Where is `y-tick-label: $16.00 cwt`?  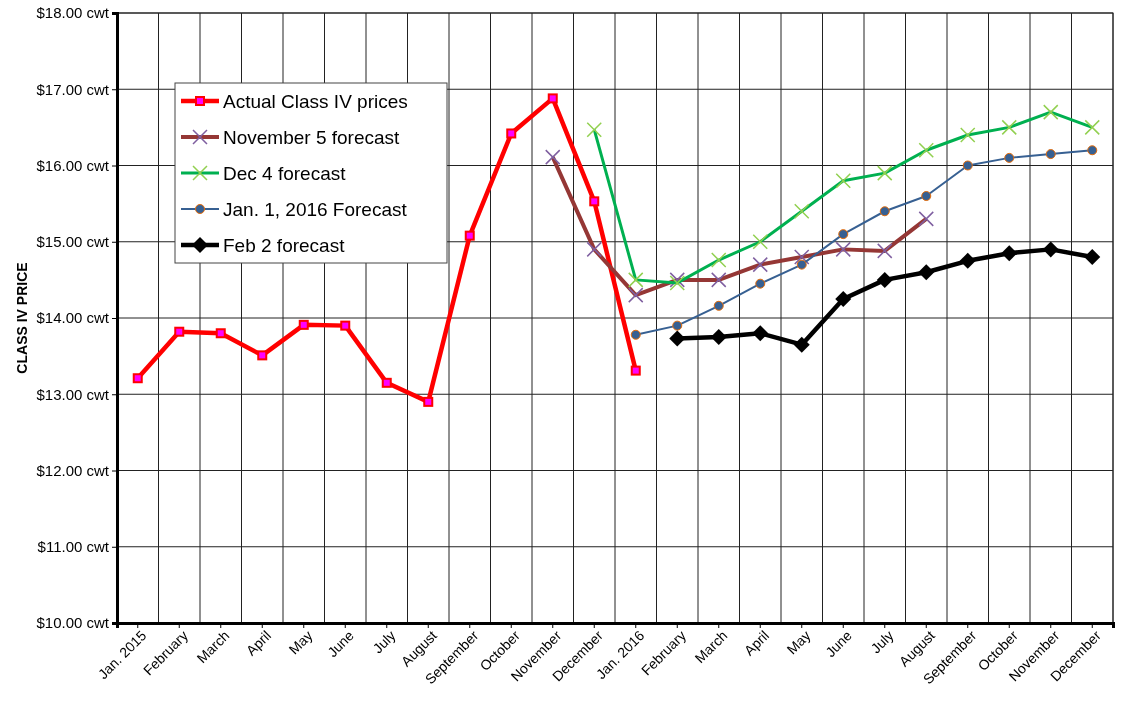 y-tick-label: $16.00 cwt is located at coordinates (73, 165).